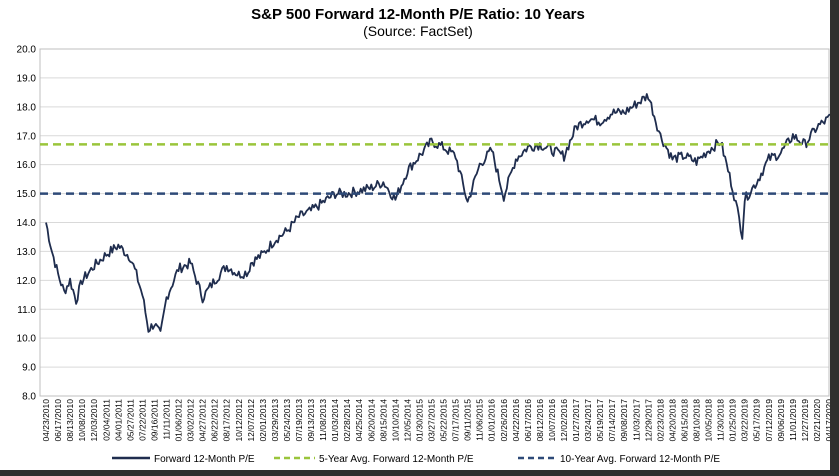 This screenshot has width=839, height=476. Describe the element at coordinates (624, 420) in the screenshot. I see `x-tick-label: 09/08/2017` at that location.